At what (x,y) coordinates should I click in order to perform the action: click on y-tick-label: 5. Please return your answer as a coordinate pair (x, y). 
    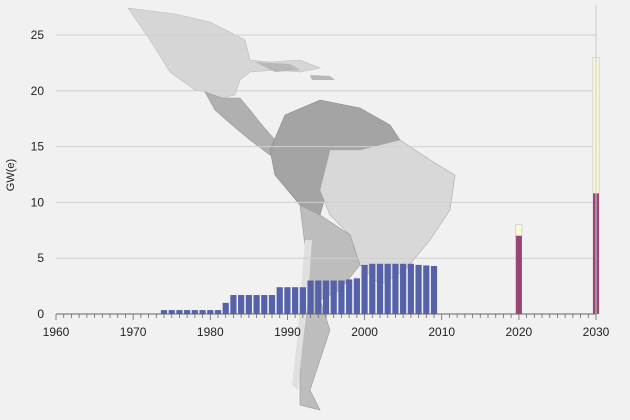
    Looking at the image, I should click on (40, 258).